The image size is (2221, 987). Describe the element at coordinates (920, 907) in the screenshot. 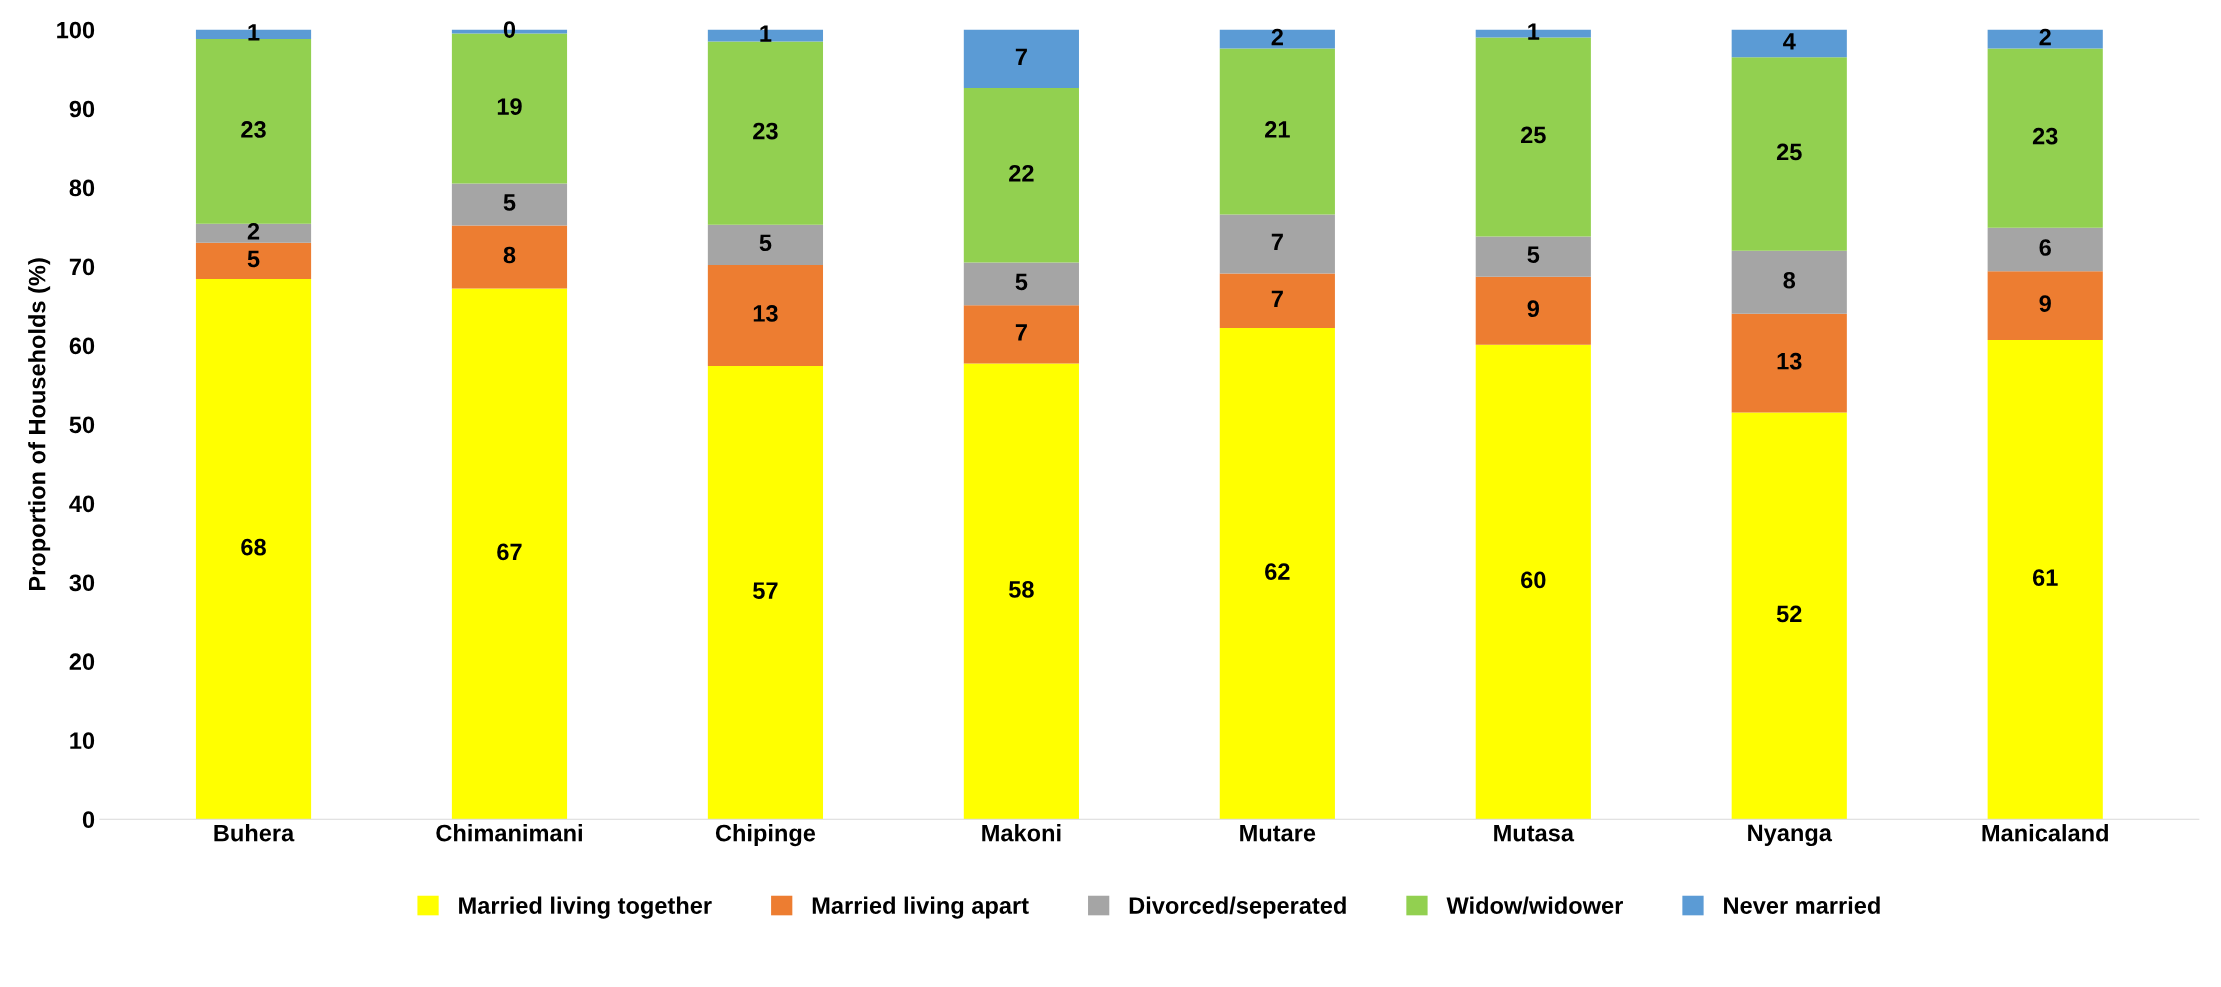

I see `legend-label: Married living apart` at that location.